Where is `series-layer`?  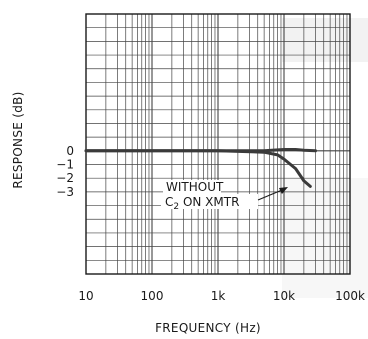
series-layer is located at coordinates (200, 168).